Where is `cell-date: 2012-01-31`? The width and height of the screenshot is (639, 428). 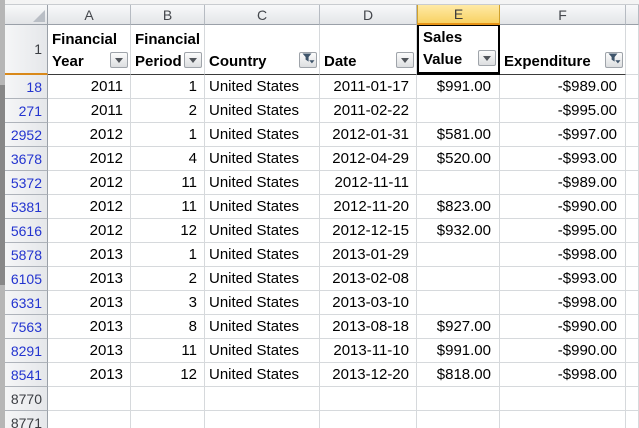
cell-date: 2012-01-31 is located at coordinates (368, 135).